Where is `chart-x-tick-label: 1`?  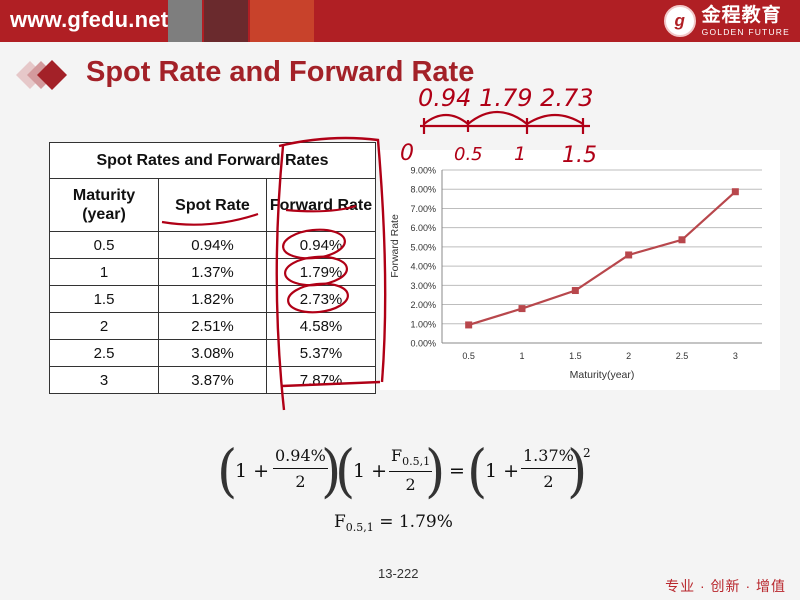 chart-x-tick-label: 1 is located at coordinates (521, 356).